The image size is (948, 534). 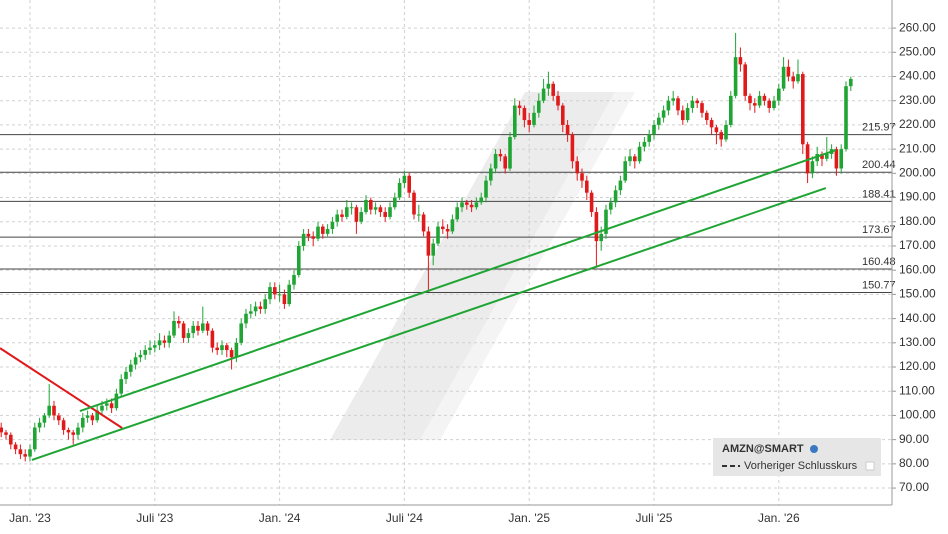 What do you see at coordinates (917, 294) in the screenshot?
I see `y-tick-label: 150.00` at bounding box center [917, 294].